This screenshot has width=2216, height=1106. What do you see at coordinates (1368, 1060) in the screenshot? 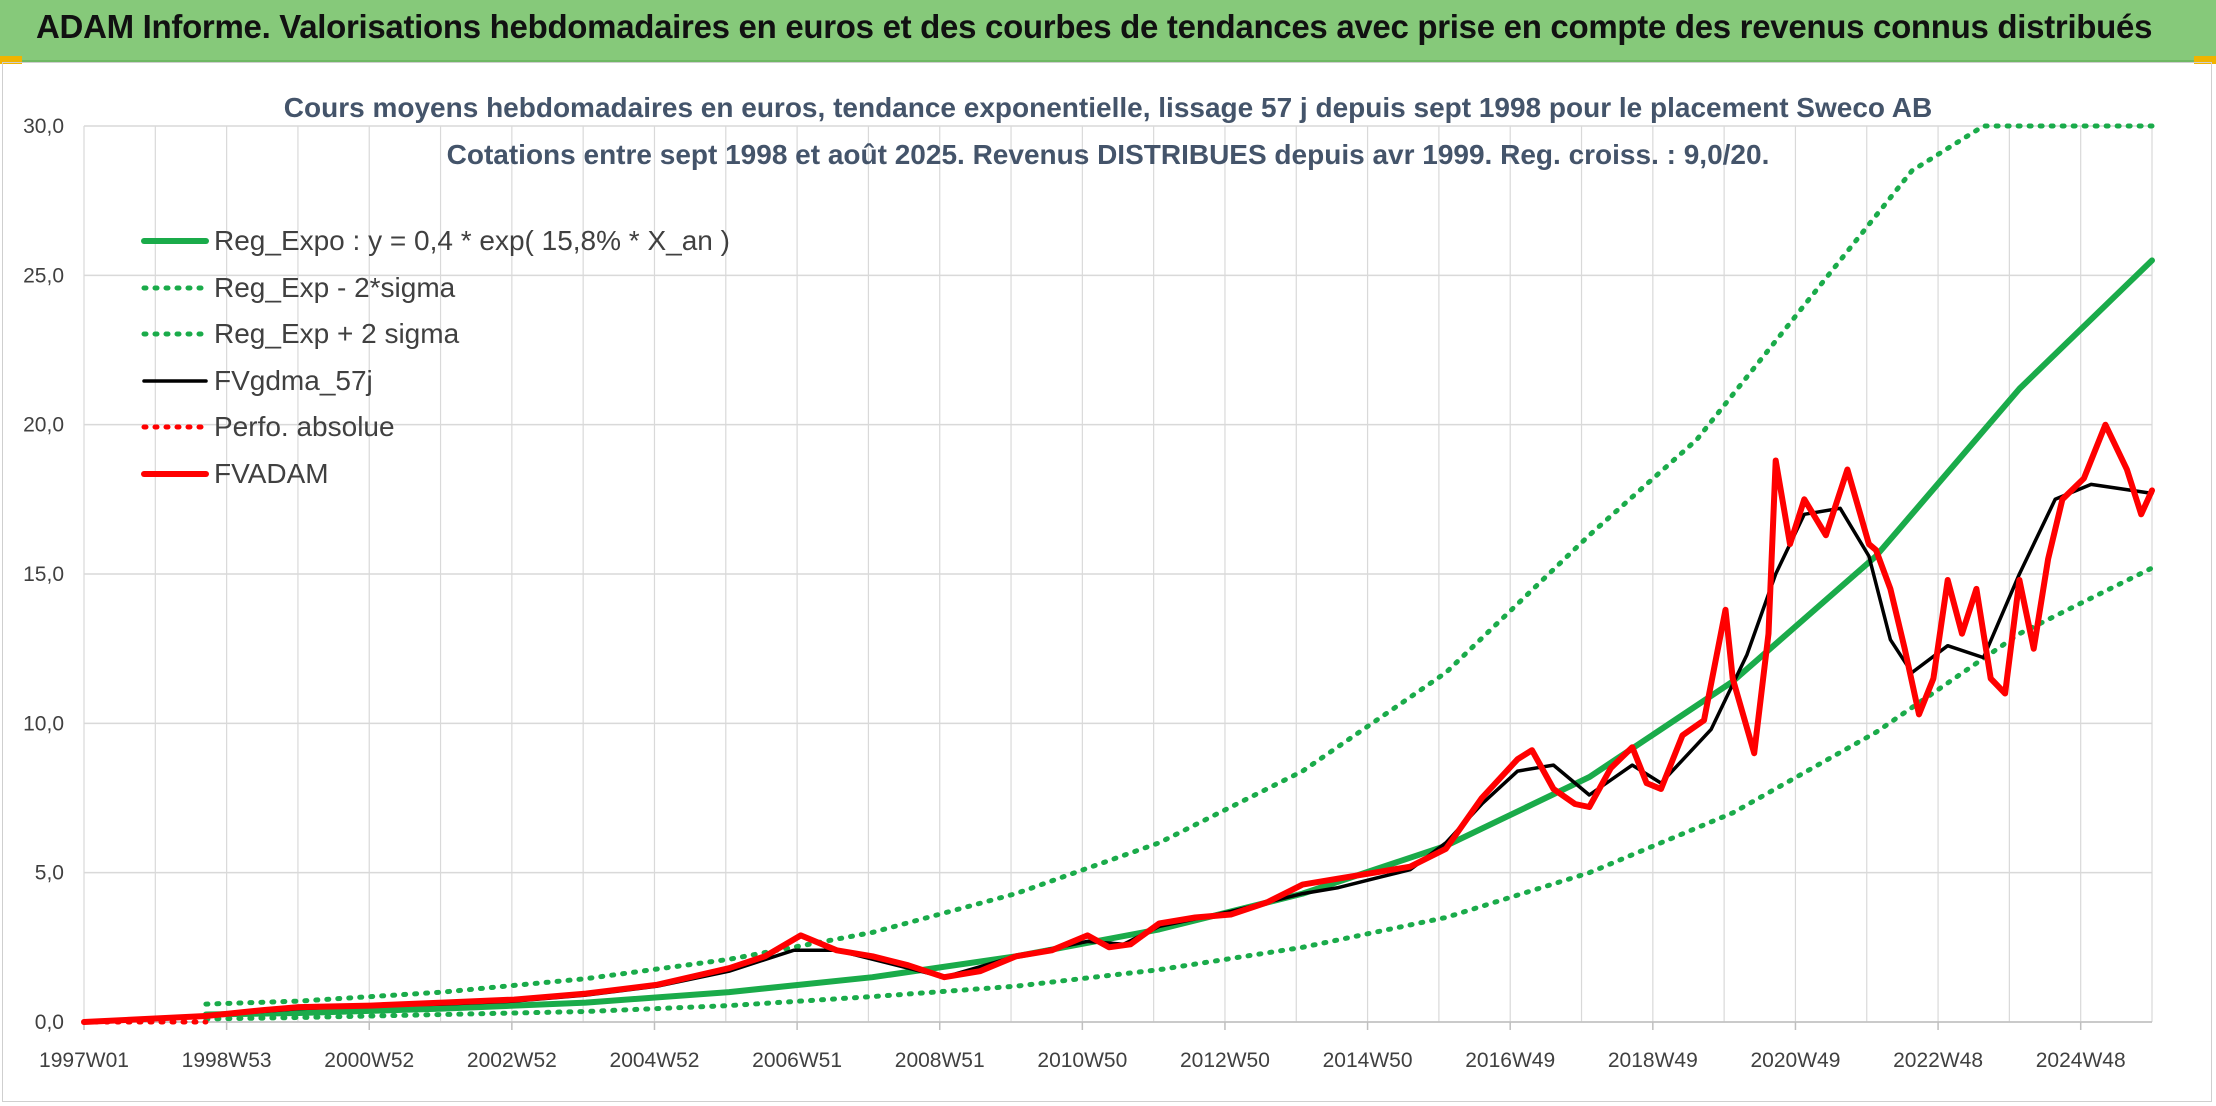
I see `x-tick-label: 2014W50` at bounding box center [1368, 1060].